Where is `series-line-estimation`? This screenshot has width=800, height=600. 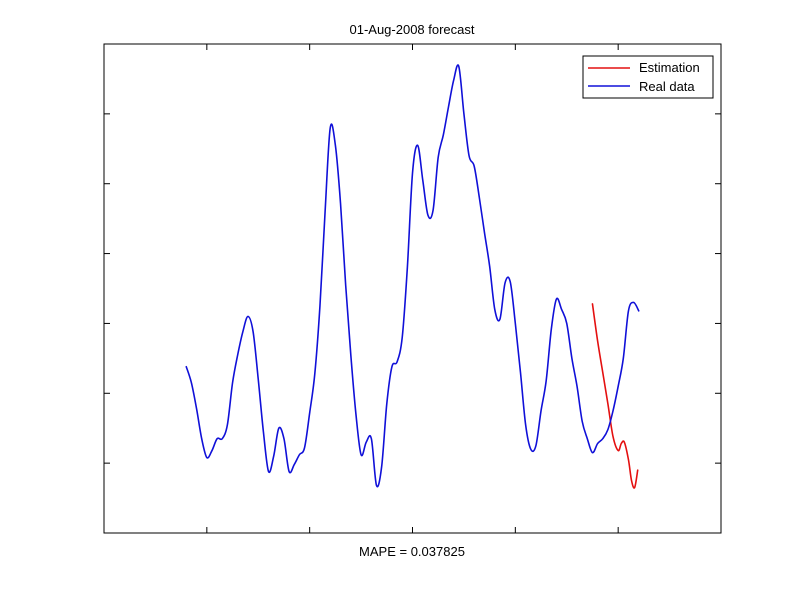 series-line-estimation is located at coordinates (615, 396).